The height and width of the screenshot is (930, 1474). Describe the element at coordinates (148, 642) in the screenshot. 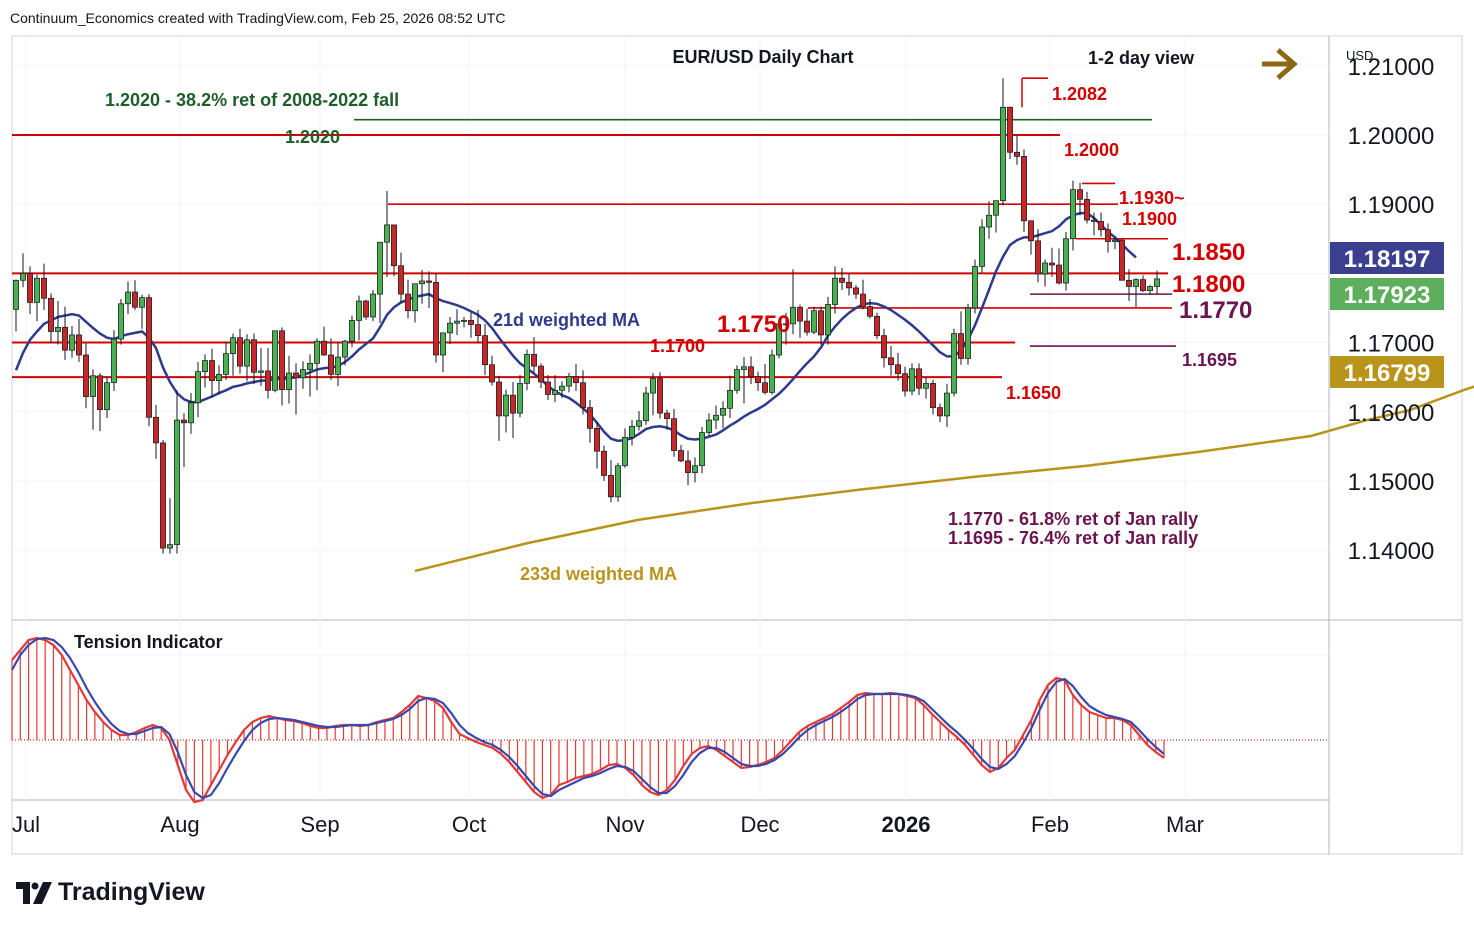

I see `annotation-tension: Tension Indicator` at that location.